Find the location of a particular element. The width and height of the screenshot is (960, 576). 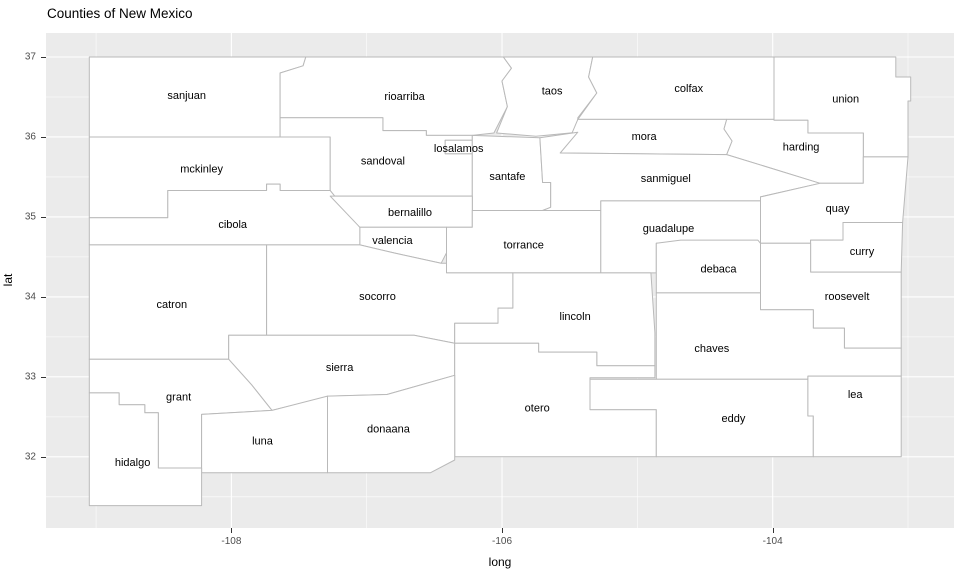

county-label-grant: grant is located at coordinates (178, 398).